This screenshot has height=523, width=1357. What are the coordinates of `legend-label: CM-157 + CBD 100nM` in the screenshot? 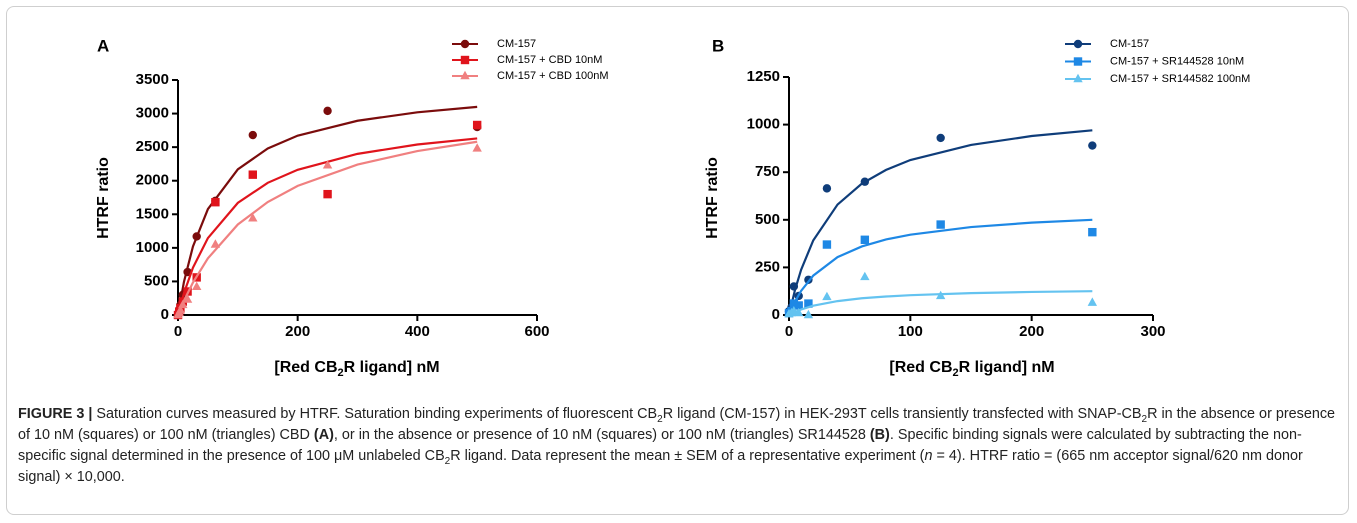 It's located at (553, 76).